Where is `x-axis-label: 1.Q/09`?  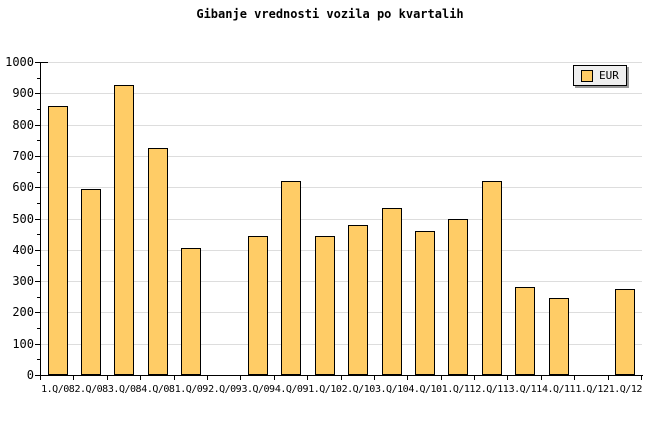
x-axis-label: 1.Q/09 is located at coordinates (191, 389).